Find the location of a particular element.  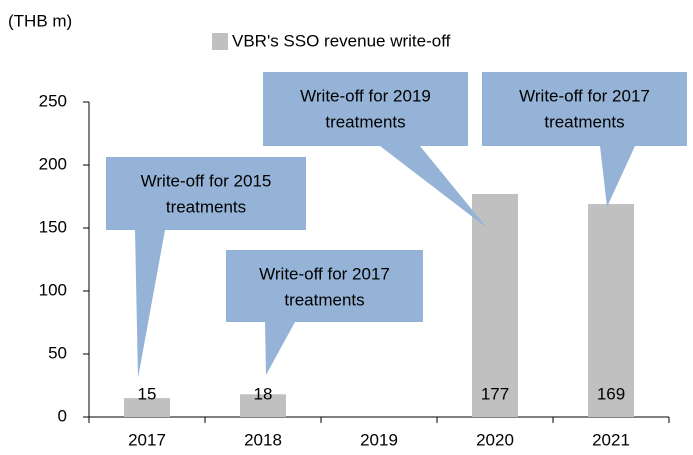

y-tick-label: 250 is located at coordinates (53, 100).